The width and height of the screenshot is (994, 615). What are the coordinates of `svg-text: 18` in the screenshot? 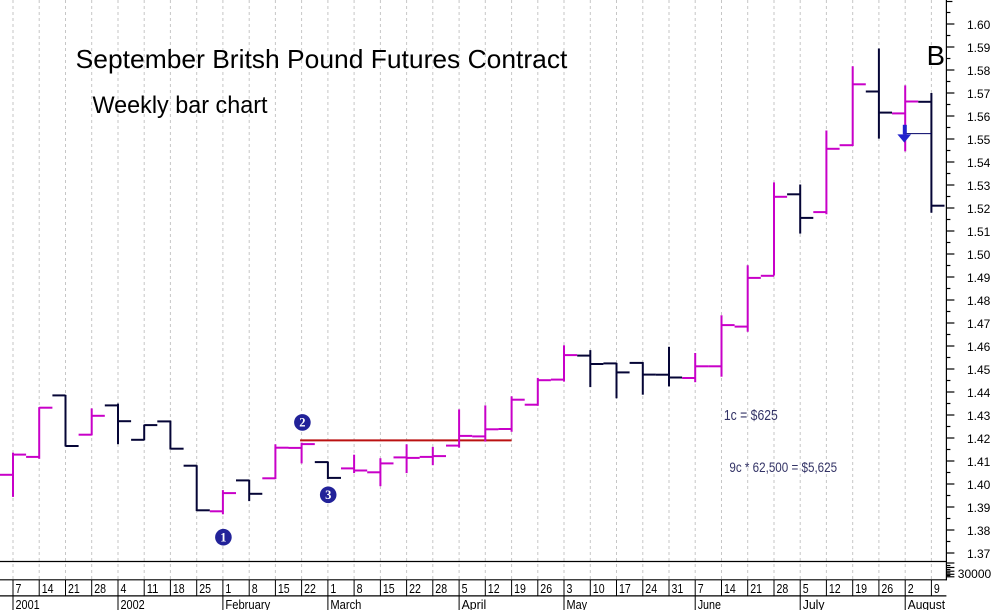 It's located at (179, 588).